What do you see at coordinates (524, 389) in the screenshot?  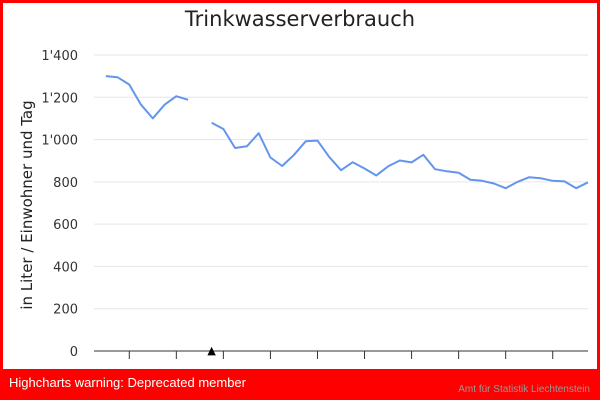 I see `credits-text: Amt für Statistik Liechtenstein` at bounding box center [524, 389].